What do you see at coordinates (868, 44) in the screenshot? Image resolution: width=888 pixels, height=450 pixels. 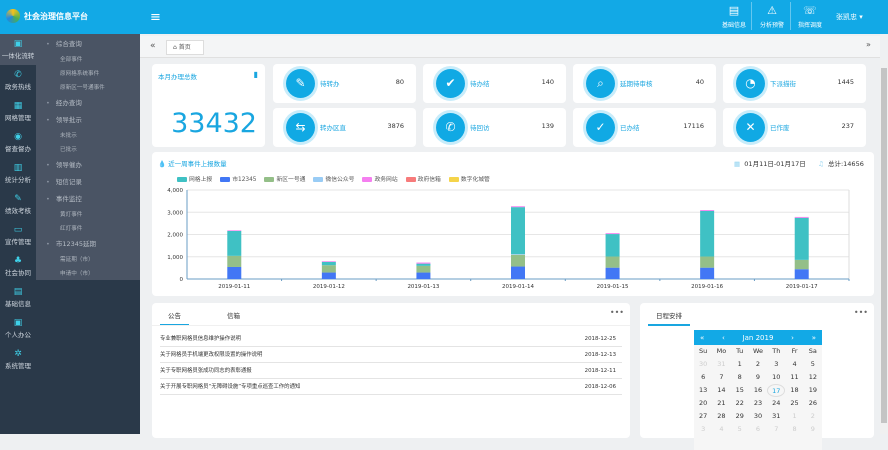 I see `scroll-tabs-right-icon: »` at bounding box center [868, 44].